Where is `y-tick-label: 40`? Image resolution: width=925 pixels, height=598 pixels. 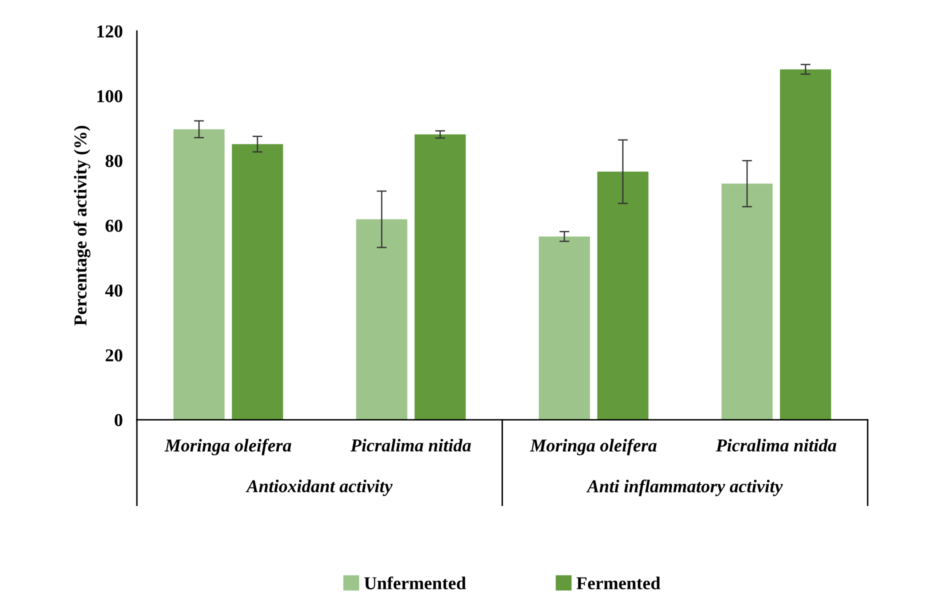 y-tick-label: 40 is located at coordinates (113, 290).